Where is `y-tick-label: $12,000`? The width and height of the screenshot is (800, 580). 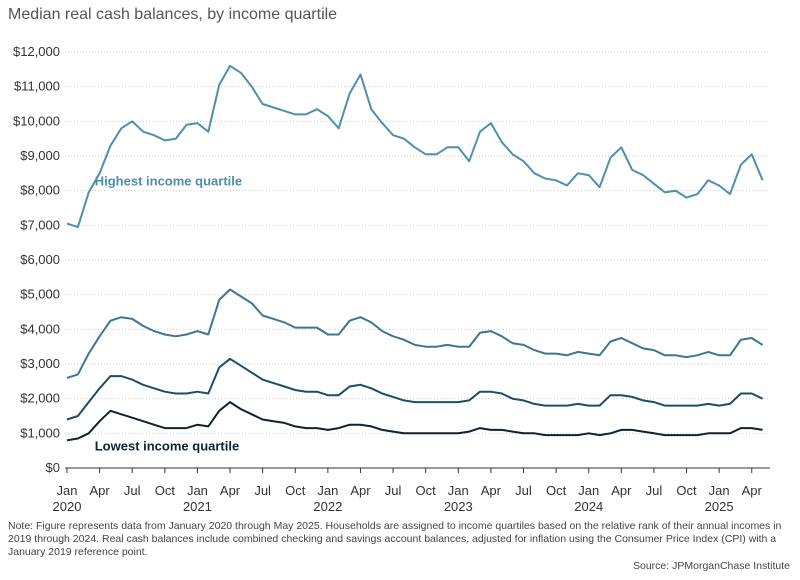 y-tick-label: $12,000 is located at coordinates (36, 51).